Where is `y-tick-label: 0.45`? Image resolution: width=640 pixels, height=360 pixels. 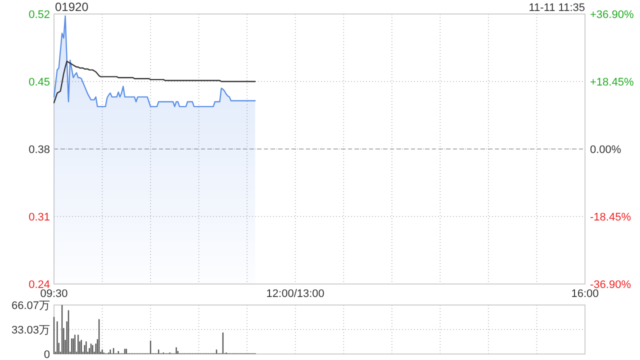
y-tick-label: 0.45 is located at coordinates (39, 82).